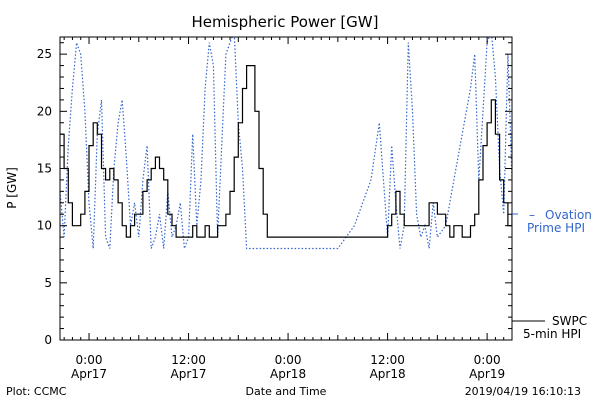 Image resolution: width=600 pixels, height=400 pixels. What do you see at coordinates (44, 111) in the screenshot?
I see `y-tick-label: 20` at bounding box center [44, 111].